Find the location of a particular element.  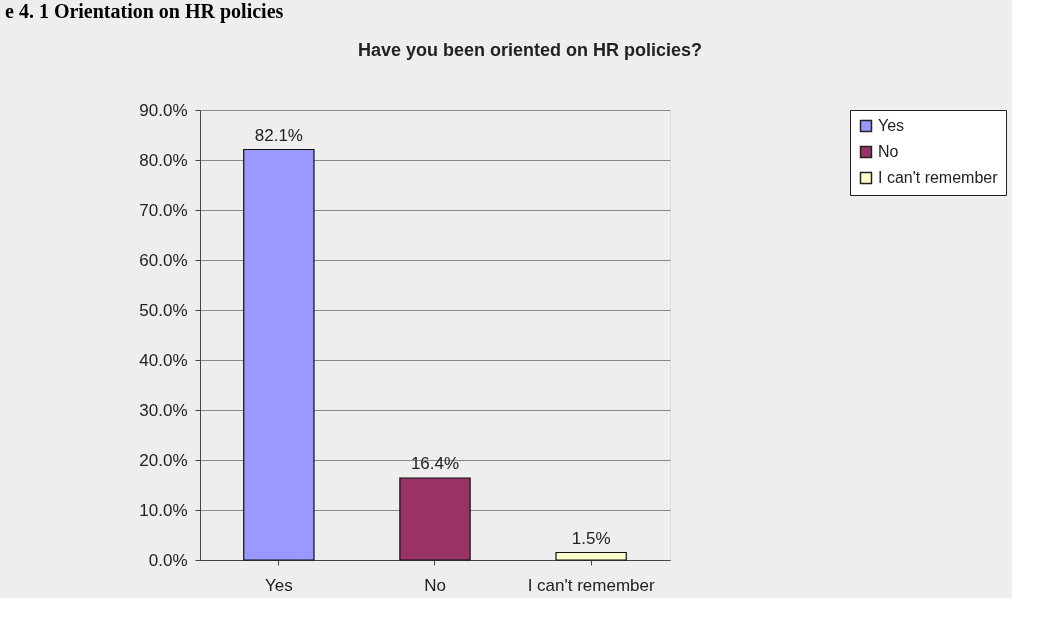

y-tick-label: 50.0% is located at coordinates (163, 310).